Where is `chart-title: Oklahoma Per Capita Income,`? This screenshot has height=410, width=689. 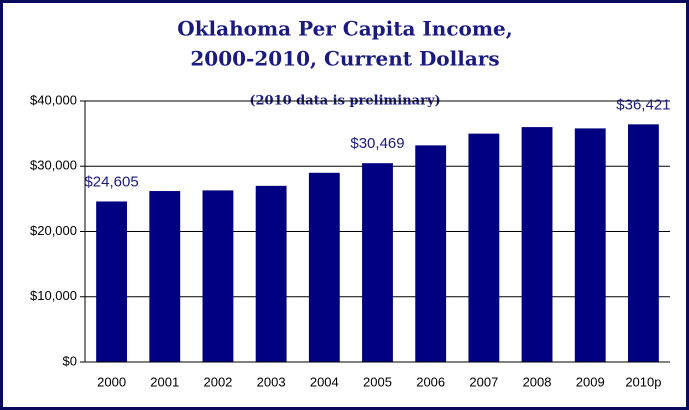 chart-title: Oklahoma Per Capita Income, is located at coordinates (344, 29).